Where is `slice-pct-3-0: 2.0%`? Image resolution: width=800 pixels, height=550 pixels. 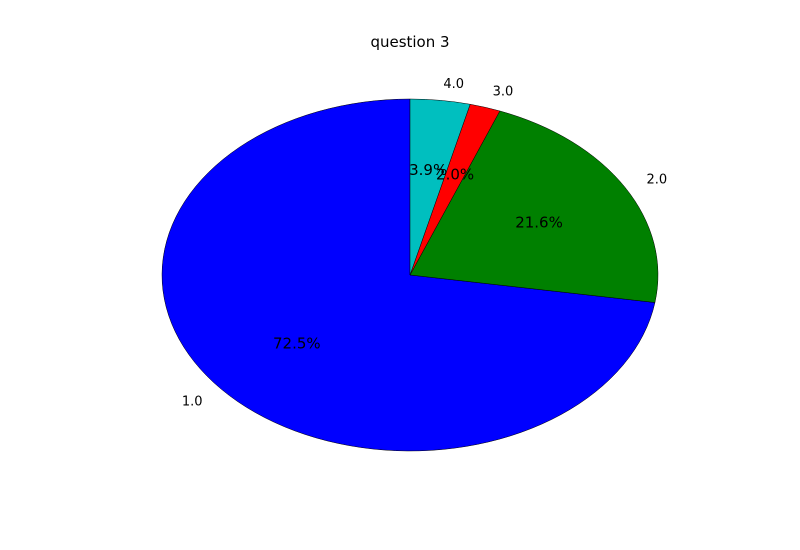 slice-pct-3-0: 2.0% is located at coordinates (455, 174).